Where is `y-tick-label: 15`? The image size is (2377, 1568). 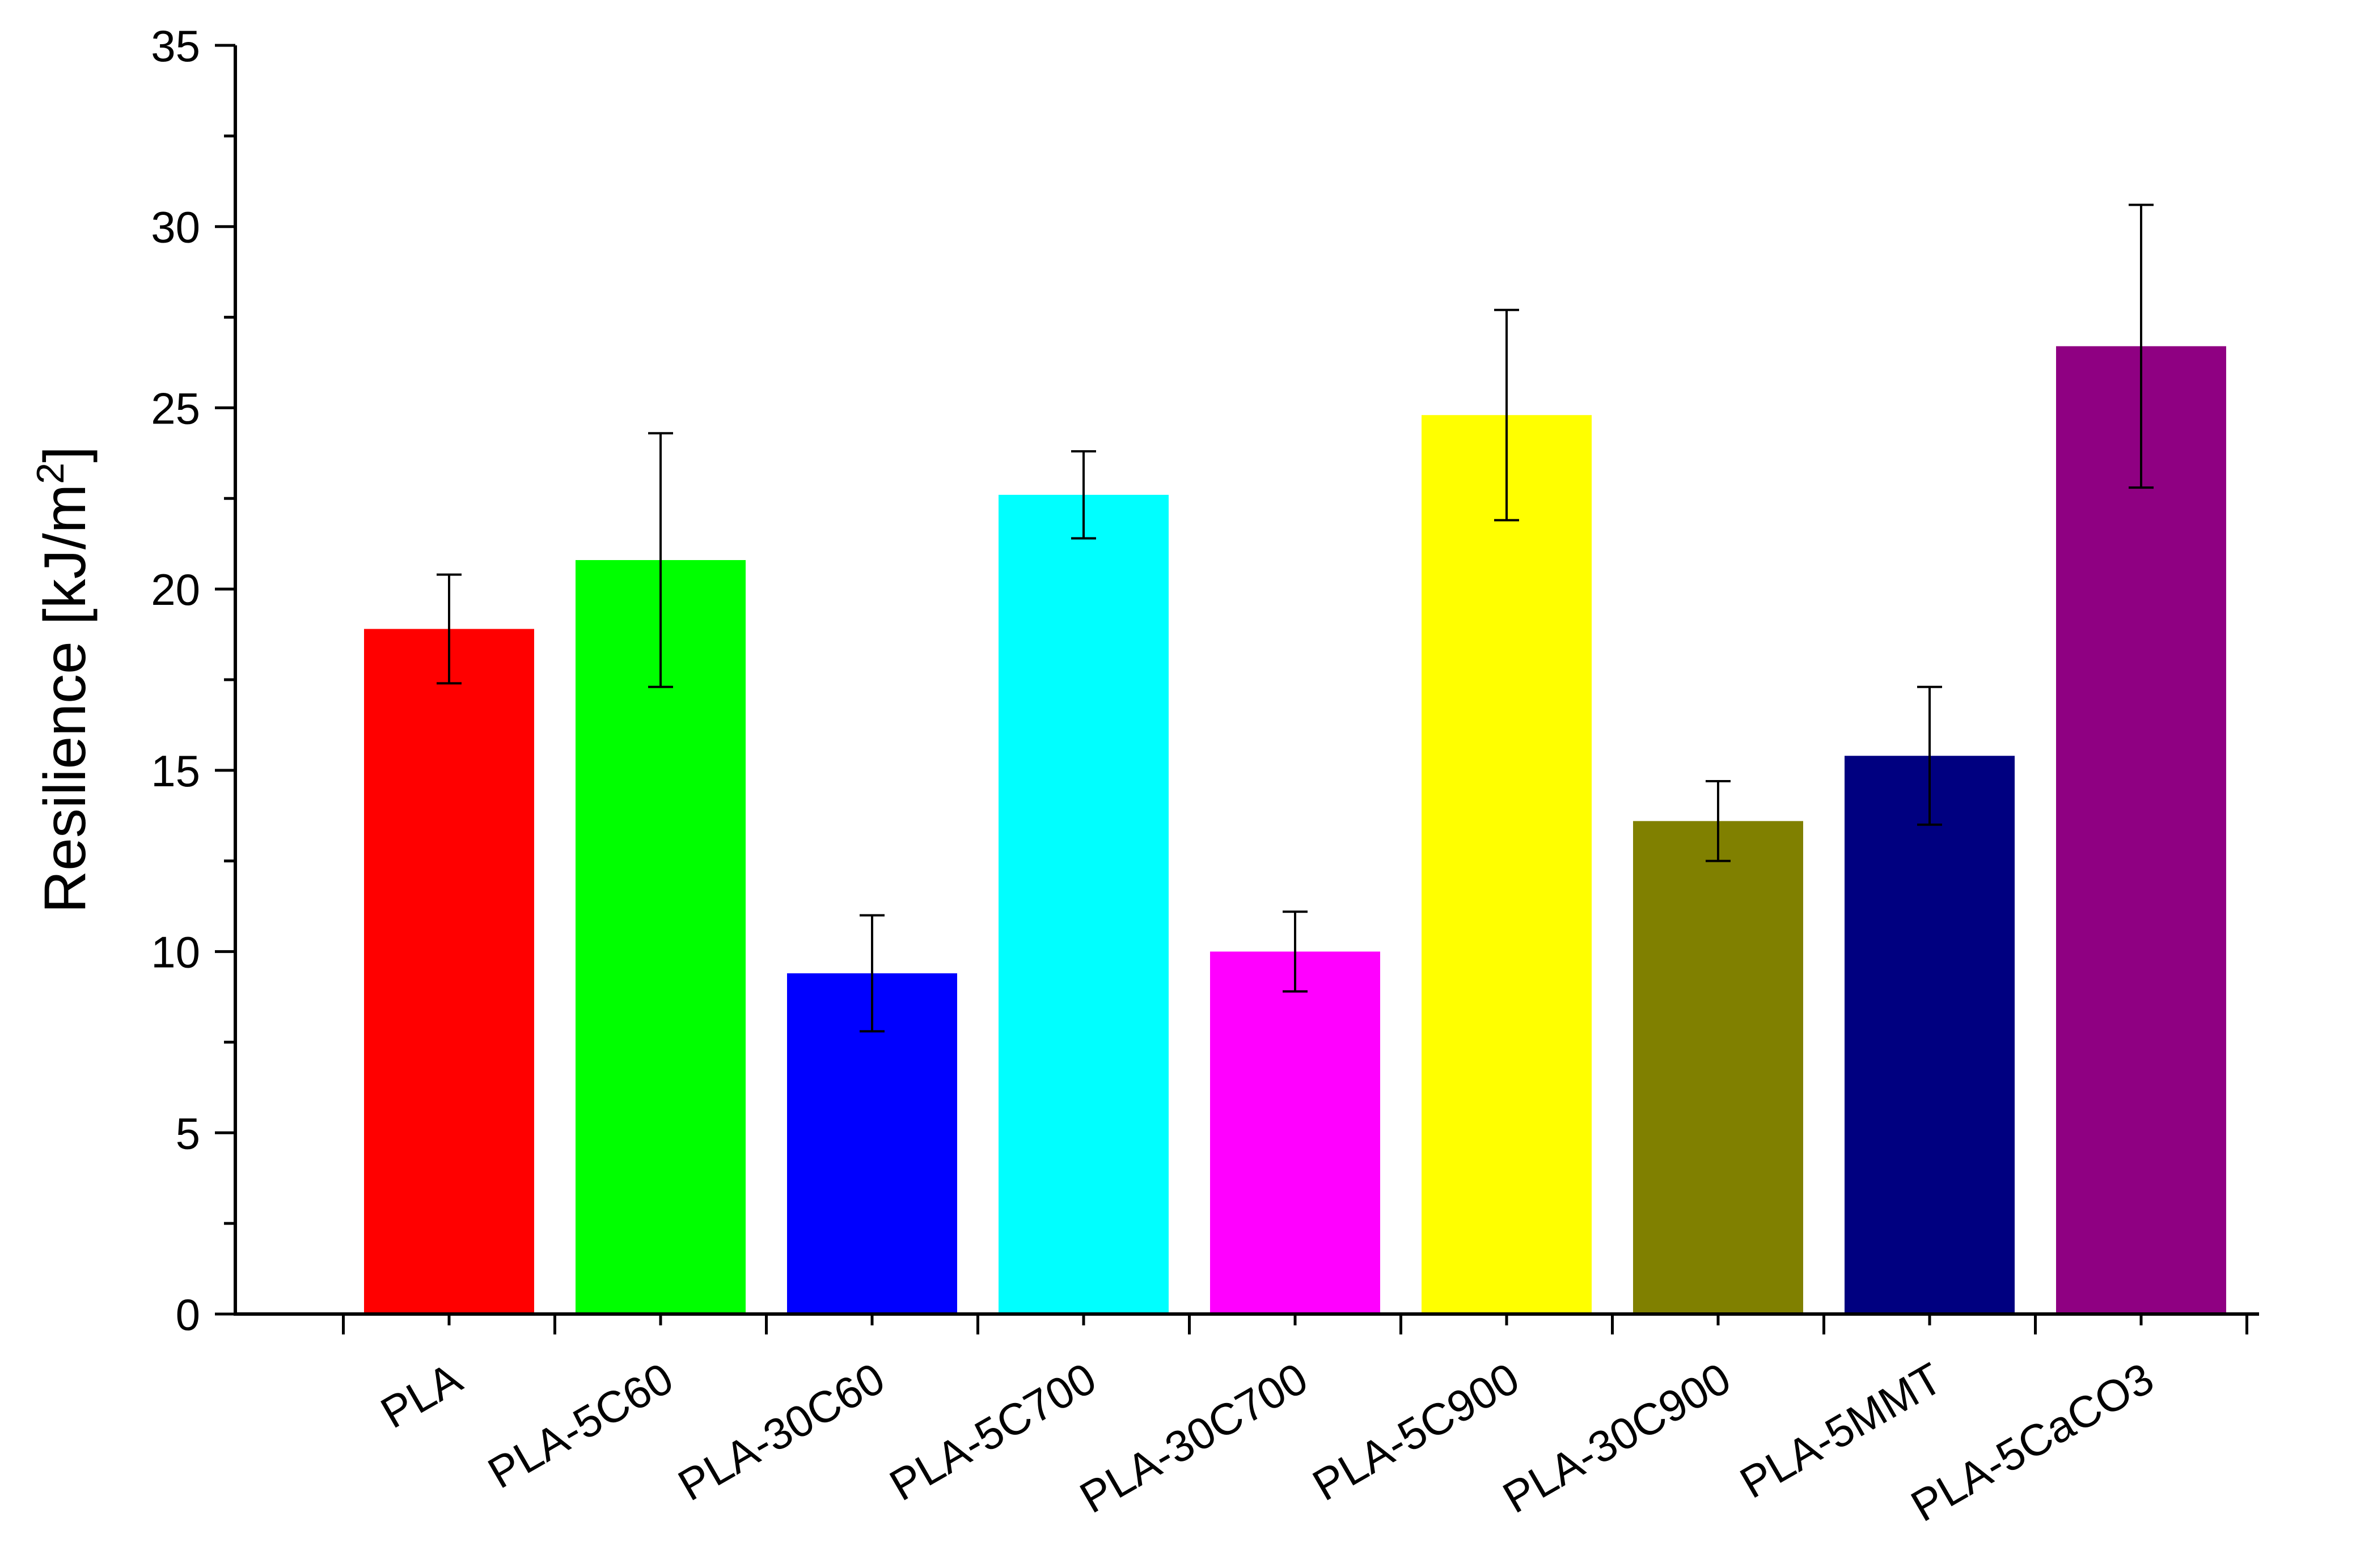
y-tick-label: 15 is located at coordinates (175, 771).